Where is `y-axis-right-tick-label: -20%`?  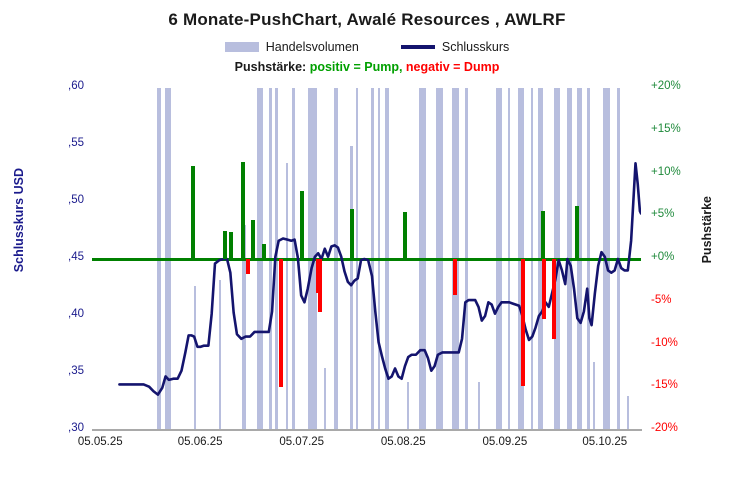 y-axis-right-tick-label: -20% is located at coordinates (664, 428).